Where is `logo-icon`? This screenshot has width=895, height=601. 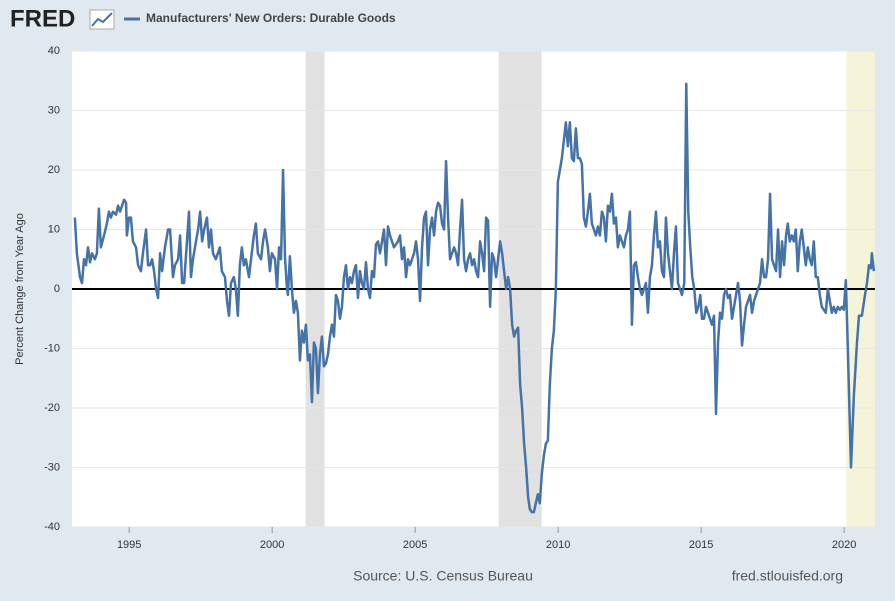 logo-icon is located at coordinates (102, 19).